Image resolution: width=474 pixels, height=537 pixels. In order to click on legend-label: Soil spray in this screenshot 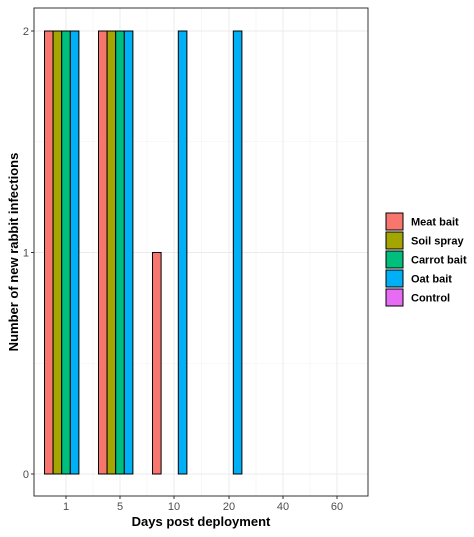, I will do `click(437, 242)`.